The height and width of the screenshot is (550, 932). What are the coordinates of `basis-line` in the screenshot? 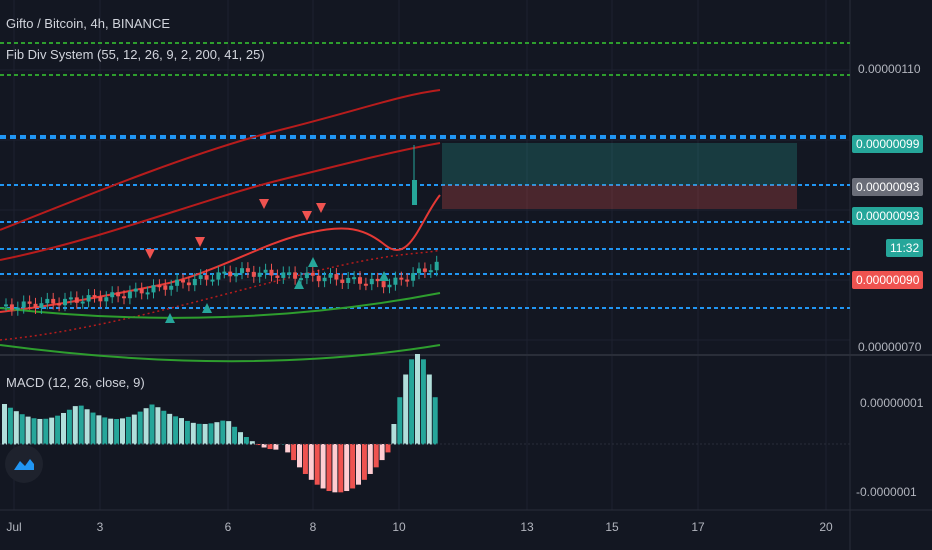 It's located at (220, 253).